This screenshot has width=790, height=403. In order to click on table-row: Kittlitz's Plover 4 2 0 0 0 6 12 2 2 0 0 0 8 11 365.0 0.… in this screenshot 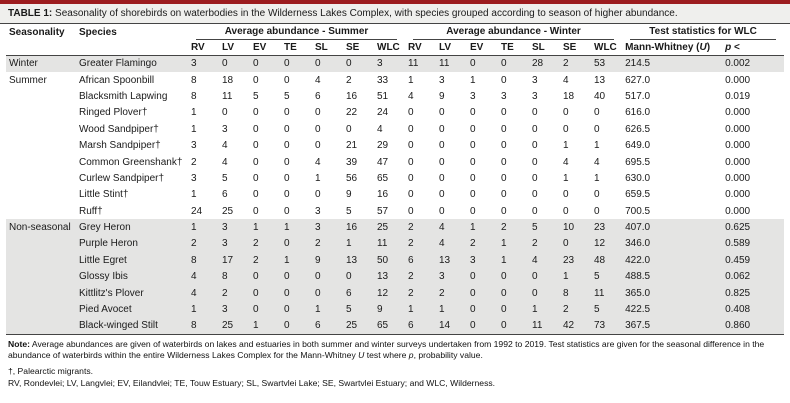, I will do `click(395, 293)`.